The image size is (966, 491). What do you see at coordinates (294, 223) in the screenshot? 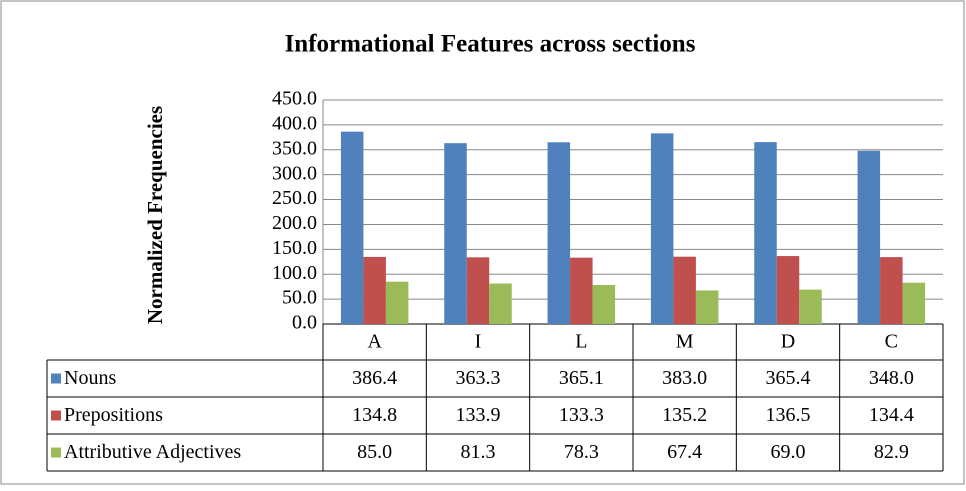
I see `y-tick-label: 200.0` at bounding box center [294, 223].